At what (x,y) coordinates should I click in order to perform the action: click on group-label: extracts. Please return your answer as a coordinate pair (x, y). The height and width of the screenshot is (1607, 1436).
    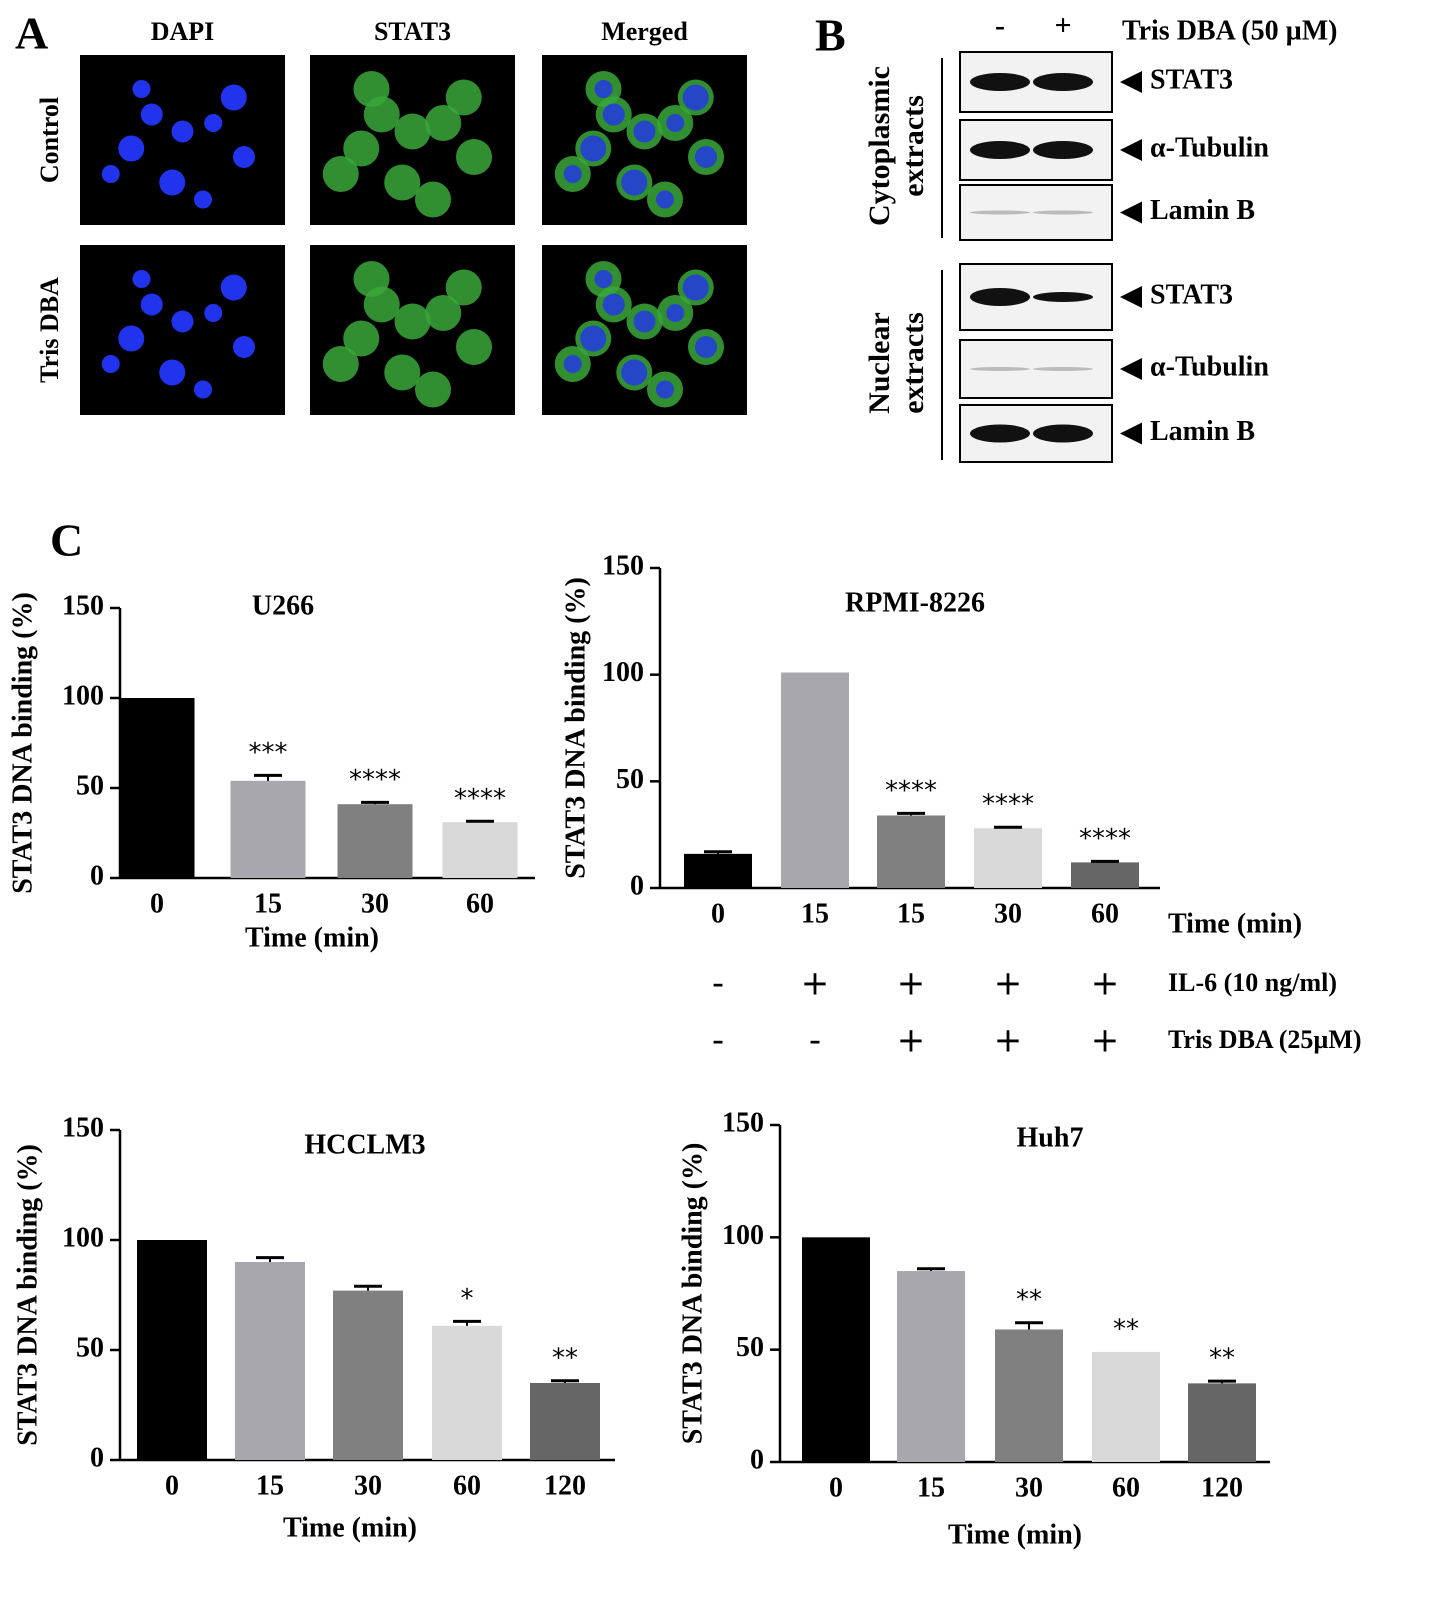
    Looking at the image, I should click on (913, 146).